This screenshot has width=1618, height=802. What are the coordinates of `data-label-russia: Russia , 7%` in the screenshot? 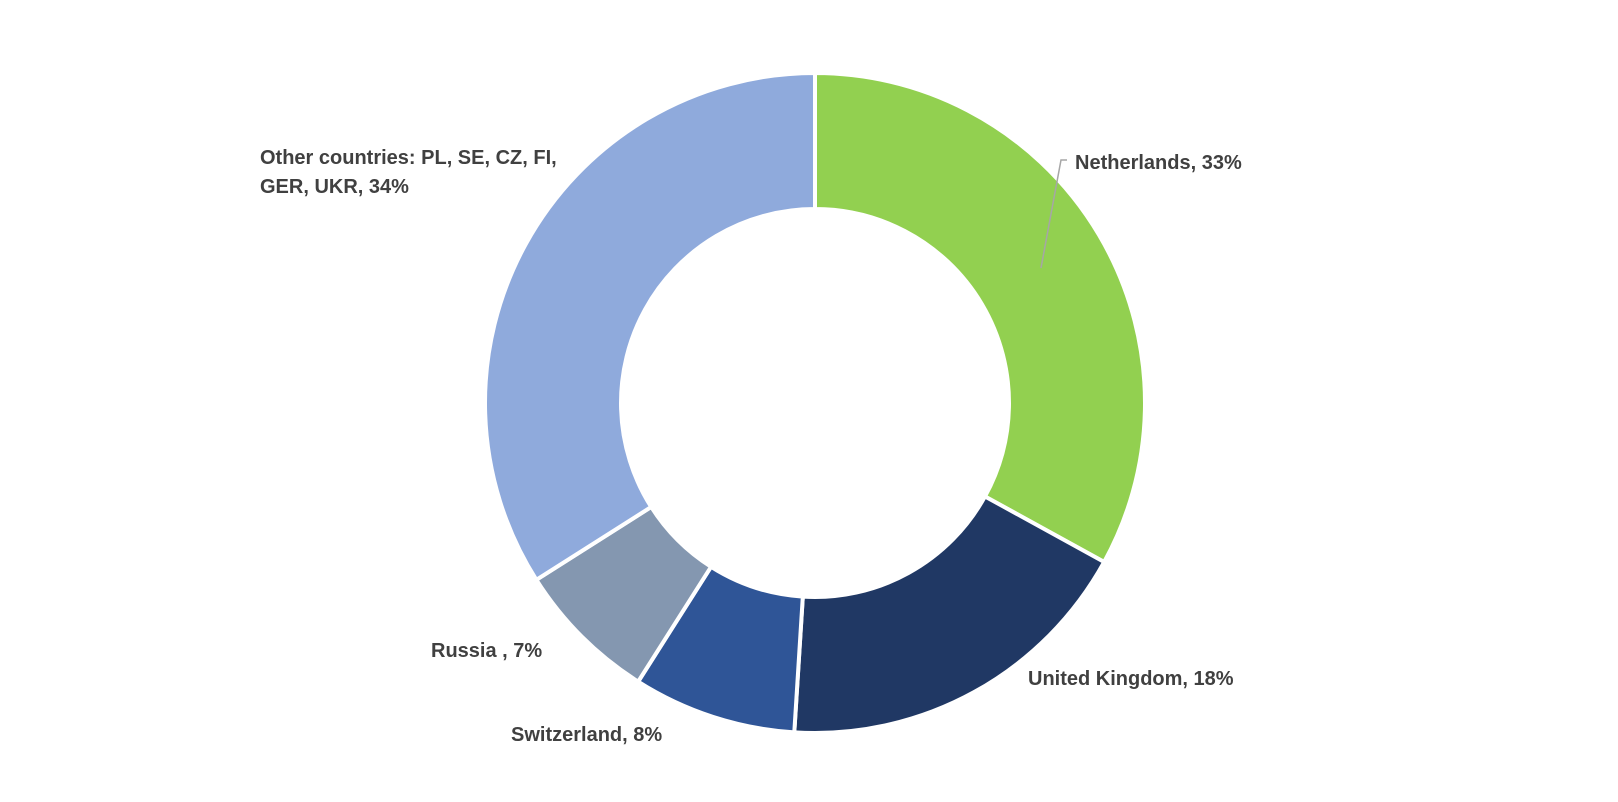 It's located at (486, 651).